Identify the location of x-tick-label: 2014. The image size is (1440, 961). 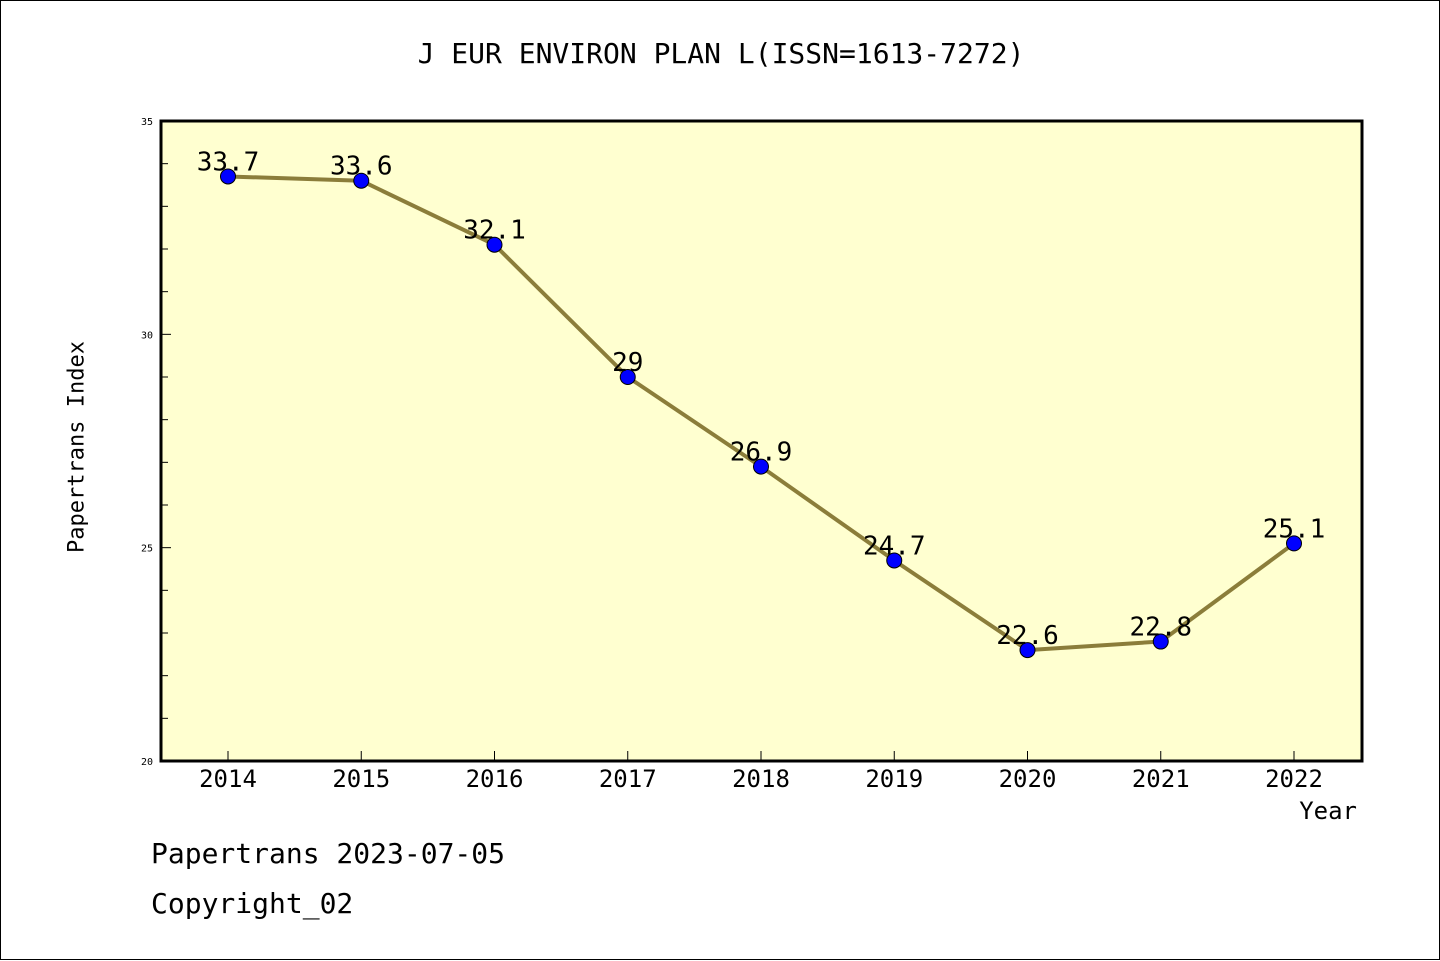
(228, 779).